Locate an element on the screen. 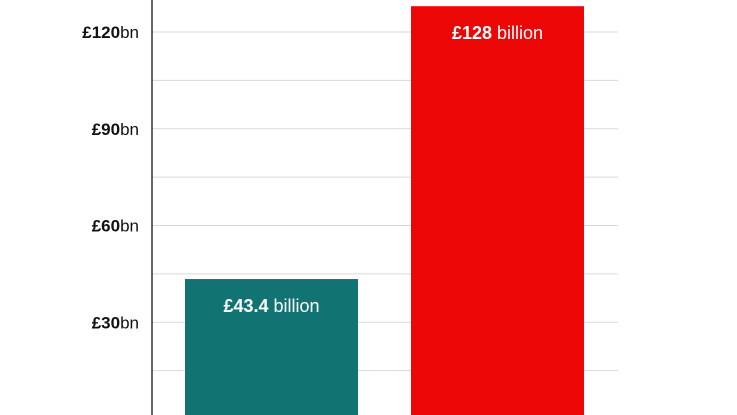 The image size is (737, 415). bar-data-label: £43.4 billion is located at coordinates (271, 306).